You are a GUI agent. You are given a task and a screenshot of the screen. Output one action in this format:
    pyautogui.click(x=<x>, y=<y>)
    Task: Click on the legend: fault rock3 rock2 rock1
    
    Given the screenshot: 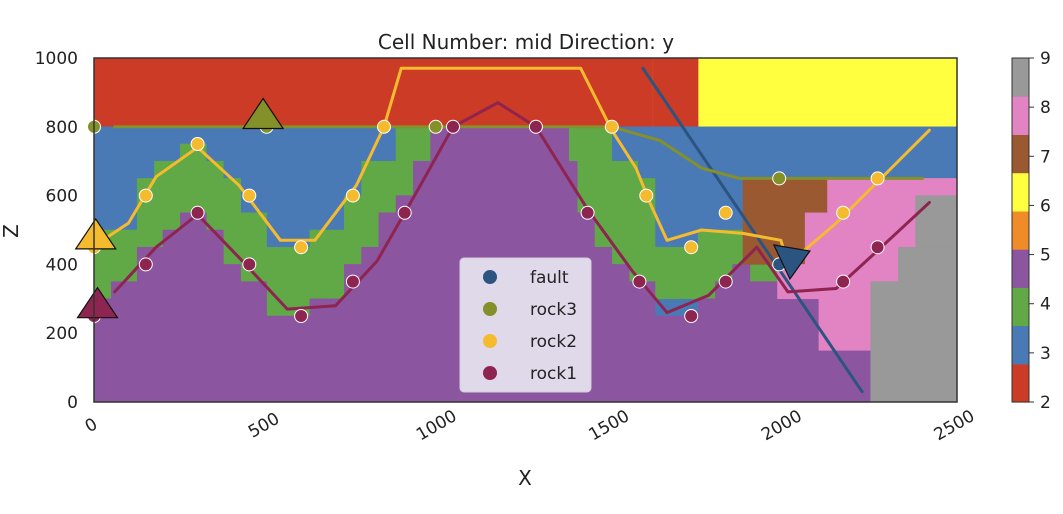 What is the action you would take?
    pyautogui.click(x=525, y=325)
    